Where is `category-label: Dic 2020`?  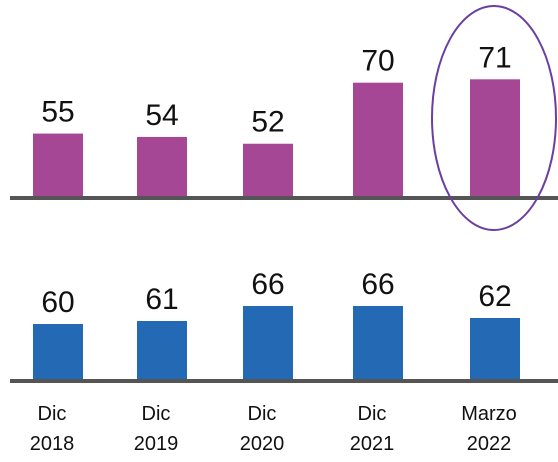
category-label: Dic 2020 is located at coordinates (262, 429).